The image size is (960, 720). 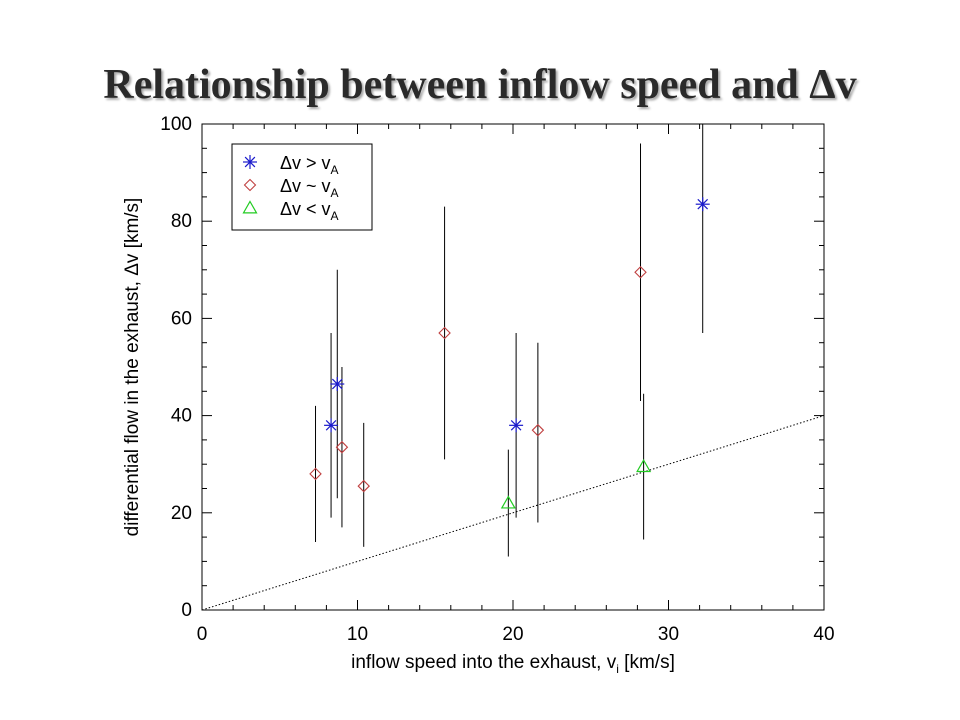 What do you see at coordinates (181, 221) in the screenshot?
I see `y-tick-label: 80` at bounding box center [181, 221].